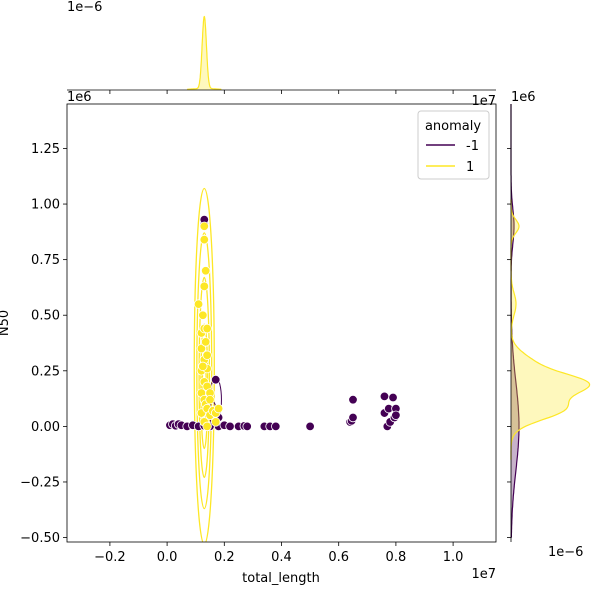 This screenshot has height=605, width=600. Describe the element at coordinates (6, 323) in the screenshot. I see `y-axis-label: N50` at that location.